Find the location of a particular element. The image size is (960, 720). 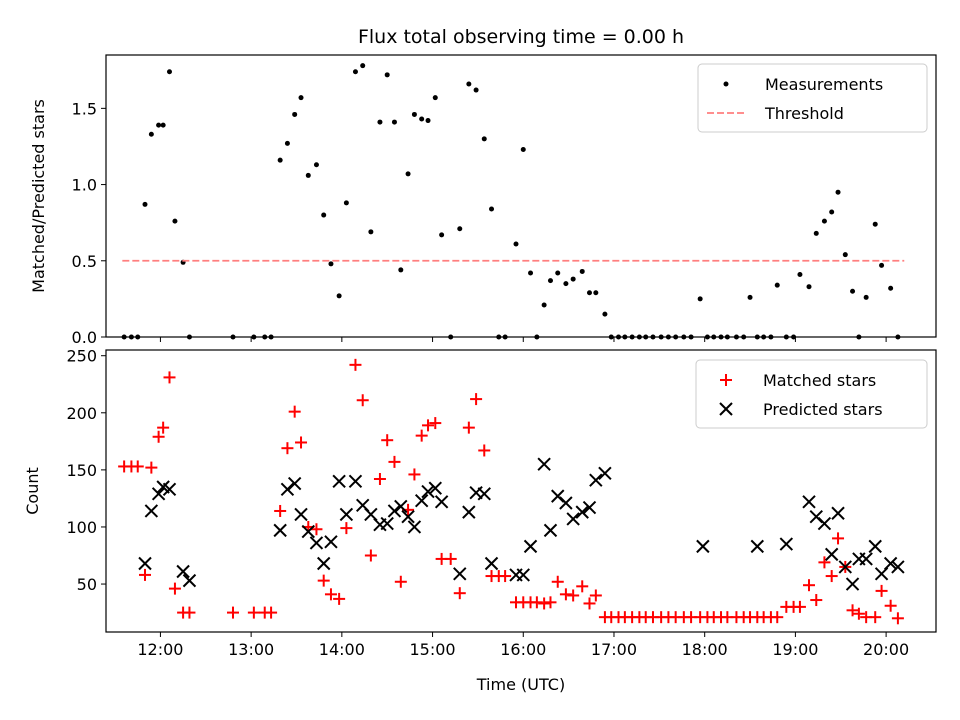

ratio-plot-y-ticks: 0.0 0.5 1.0 1.5 is located at coordinates (89, 223).